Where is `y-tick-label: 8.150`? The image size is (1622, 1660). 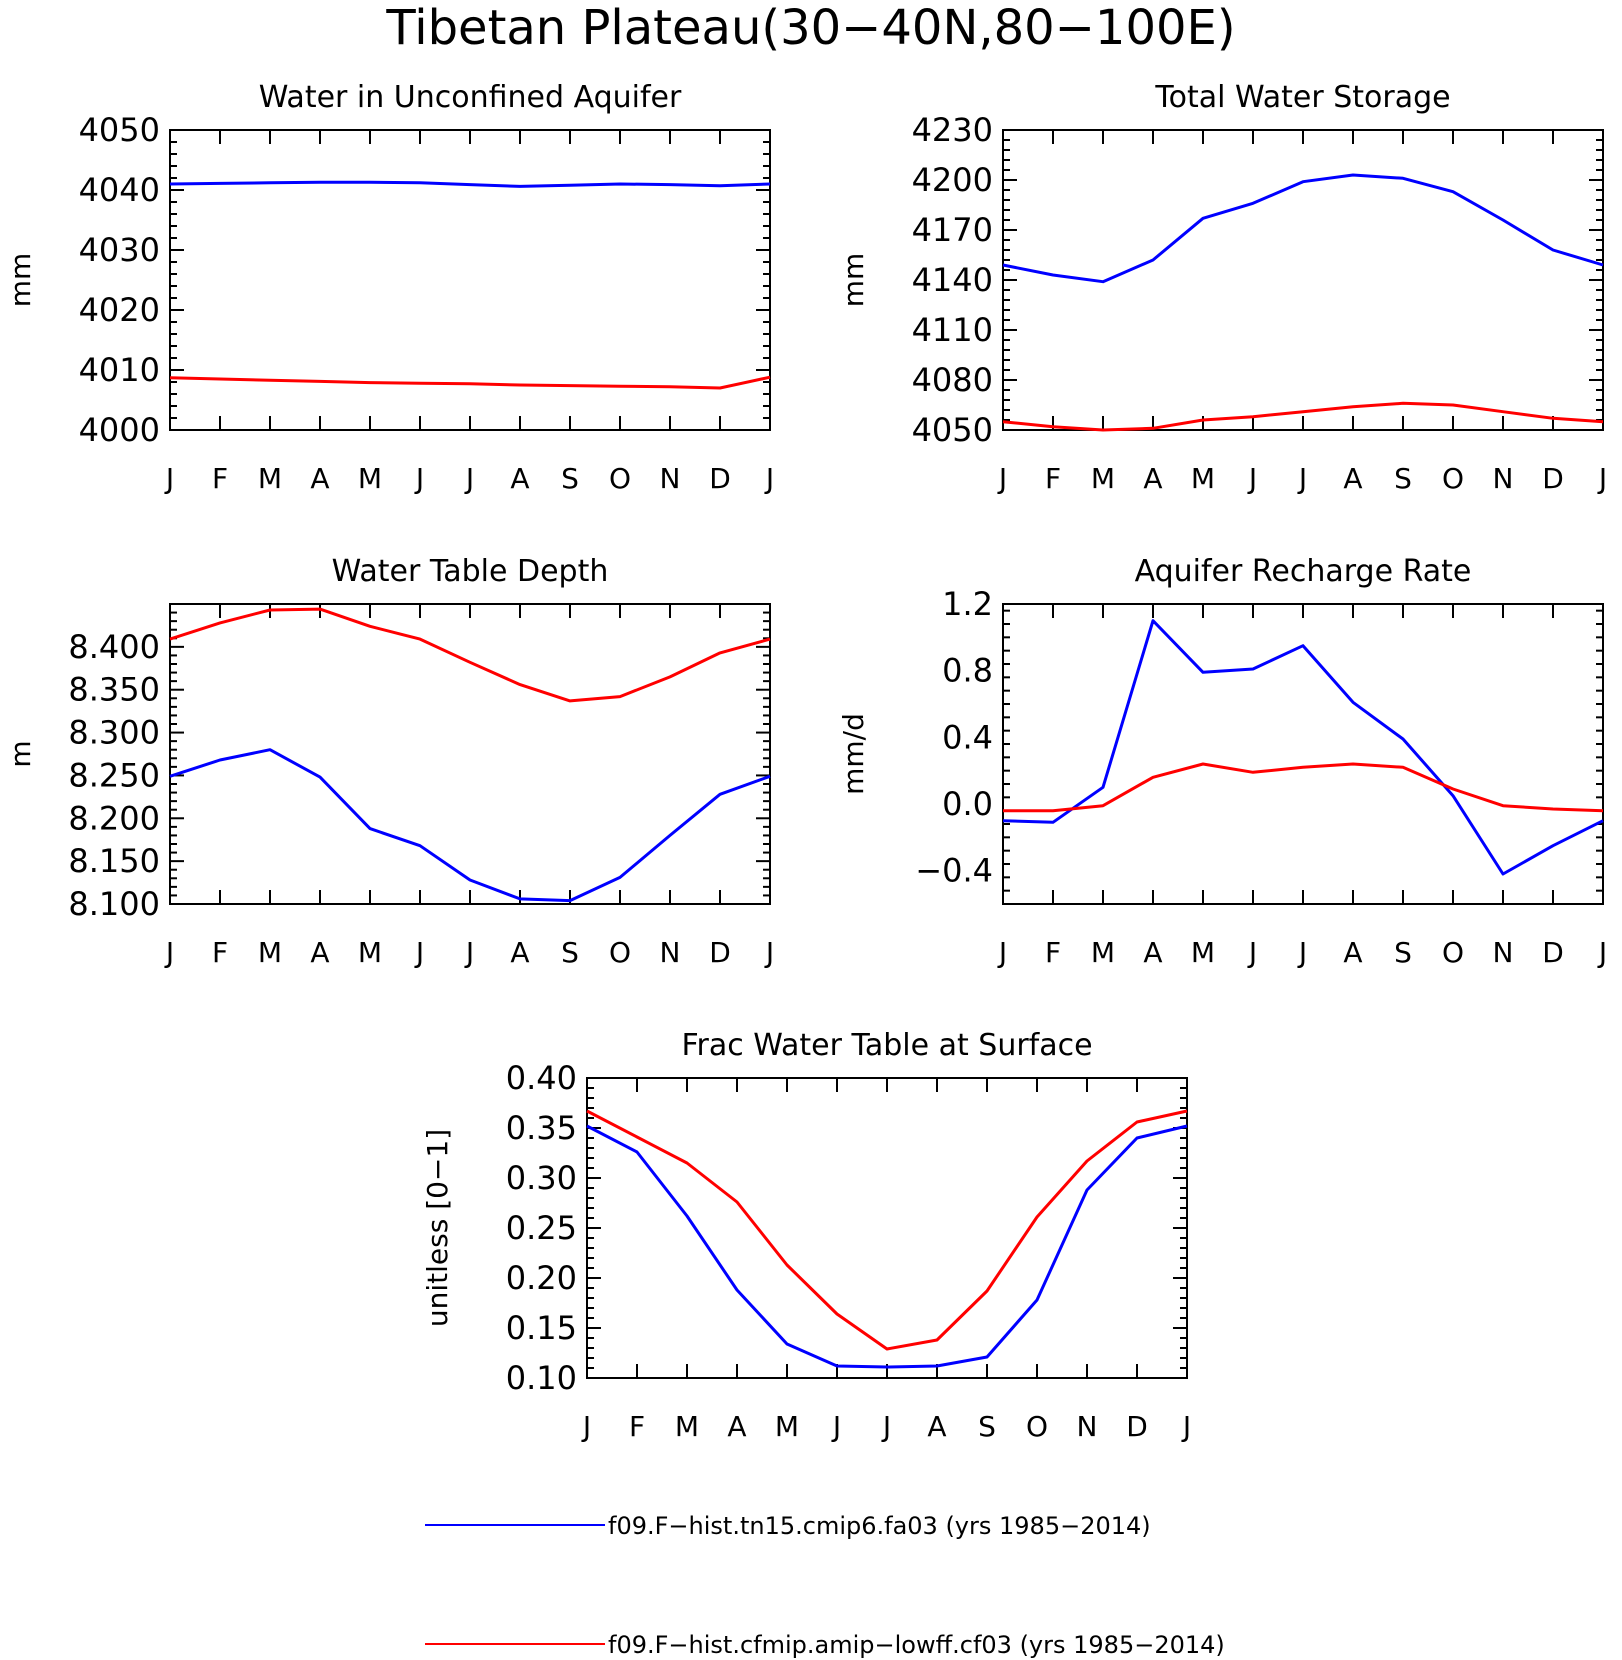 y-tick-label: 8.150 is located at coordinates (114, 861).